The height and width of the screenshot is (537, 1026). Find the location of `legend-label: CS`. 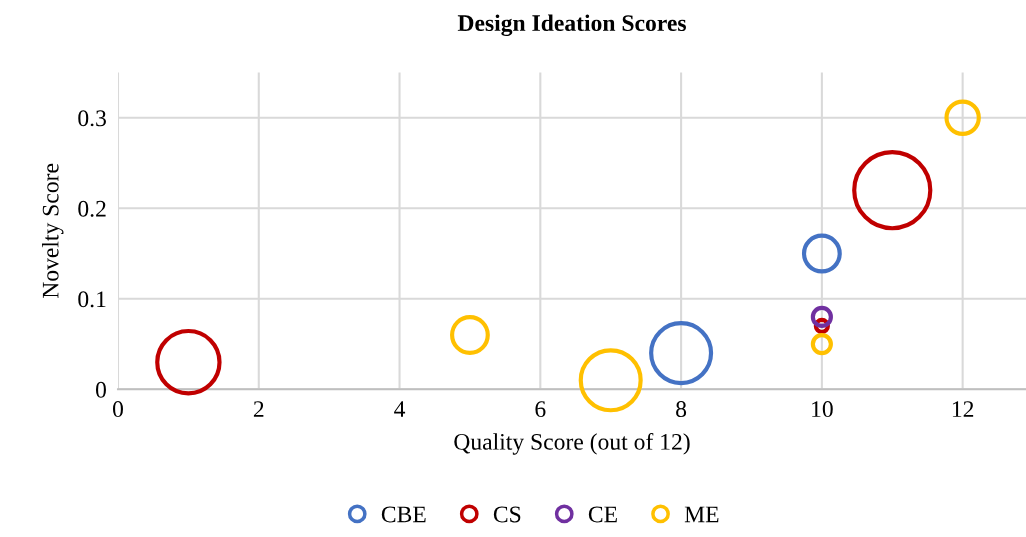

legend-label: CS is located at coordinates (507, 514).